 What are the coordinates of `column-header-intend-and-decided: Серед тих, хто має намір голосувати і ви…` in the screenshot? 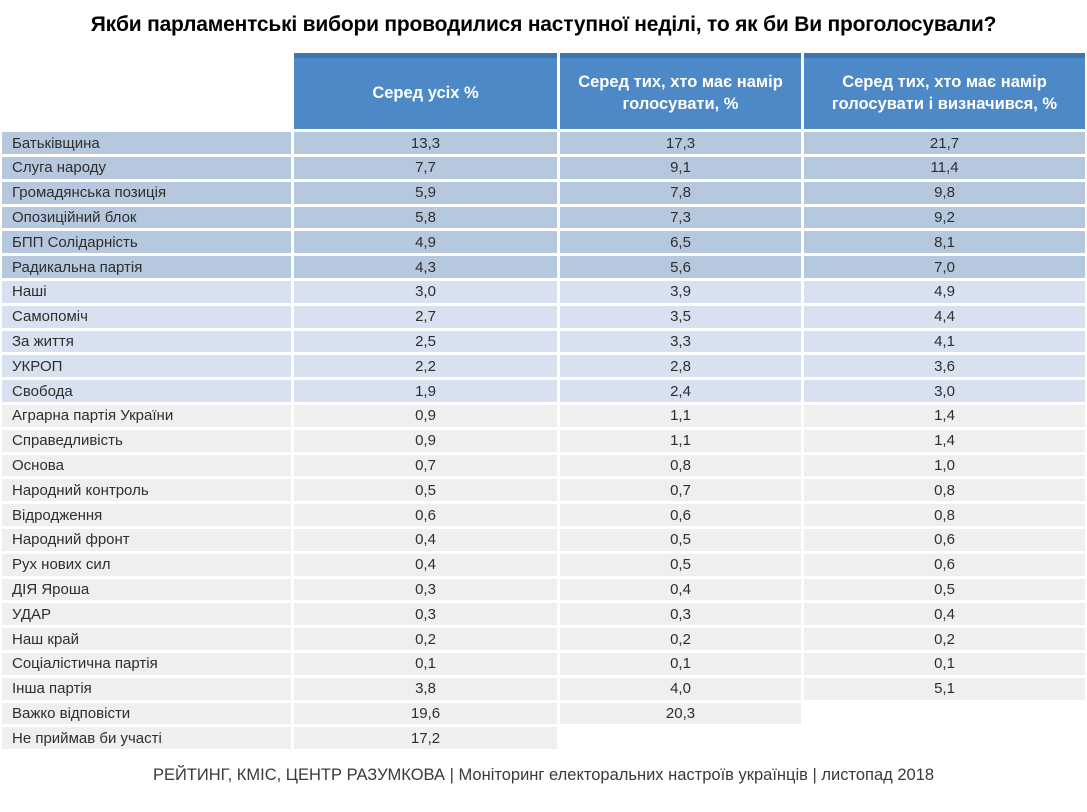 It's located at (944, 91).